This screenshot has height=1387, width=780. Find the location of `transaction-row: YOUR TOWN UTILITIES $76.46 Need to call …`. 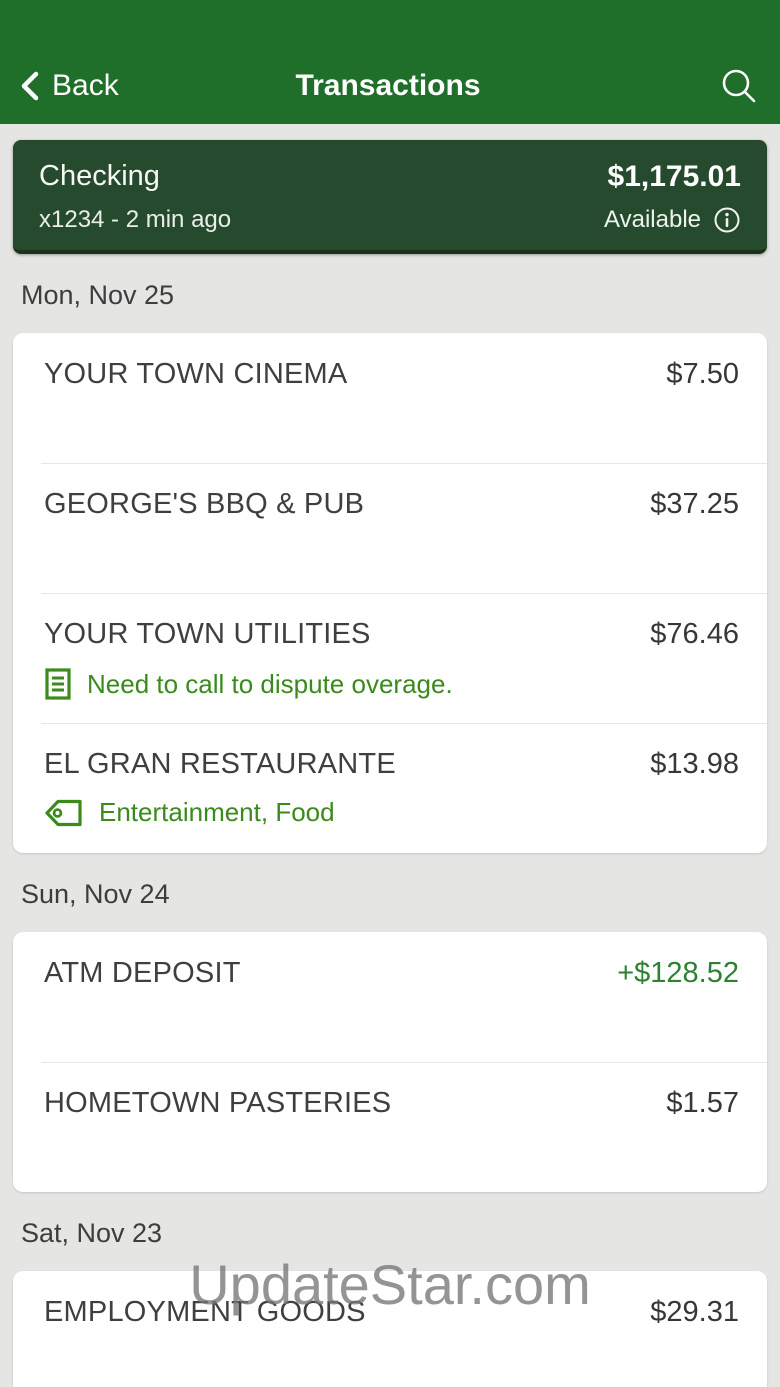

transaction-row: YOUR TOWN UTILITIES $76.46 Need to call … is located at coordinates (390, 658).